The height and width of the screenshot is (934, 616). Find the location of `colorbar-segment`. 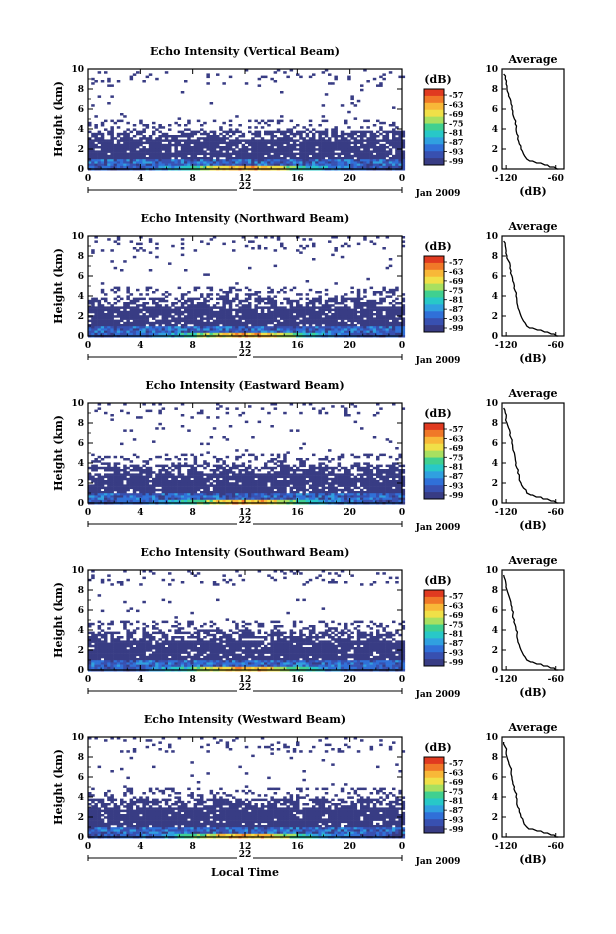

colorbar-segment is located at coordinates (434, 287).